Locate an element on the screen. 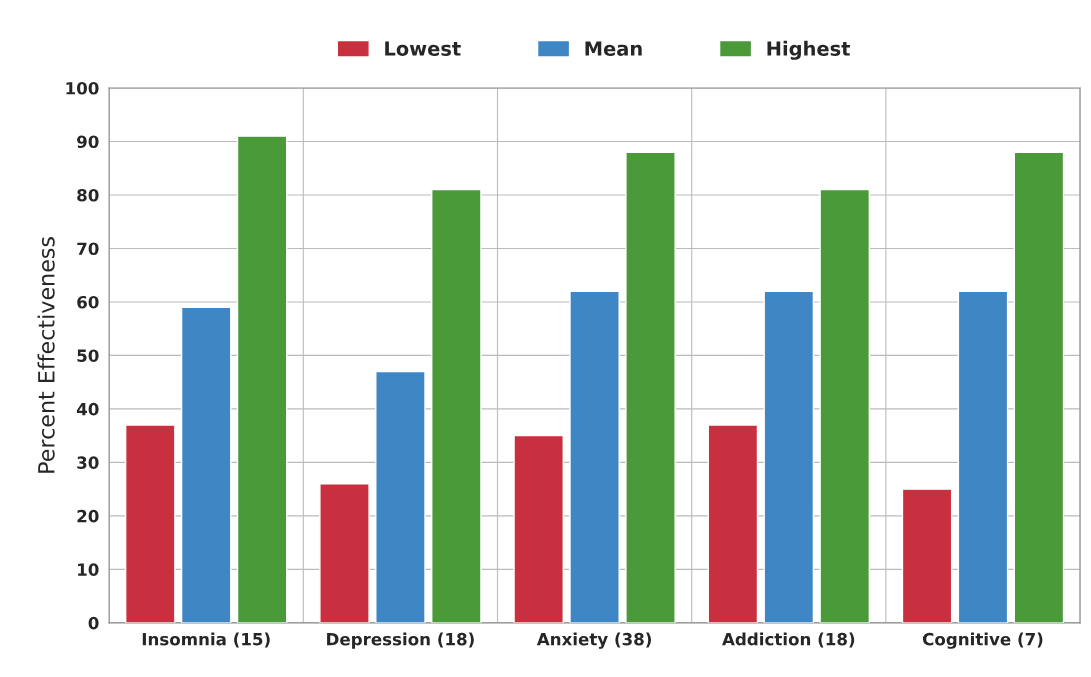 The image size is (1091, 677). x-tick-label: Insomnia (15) is located at coordinates (206, 640).